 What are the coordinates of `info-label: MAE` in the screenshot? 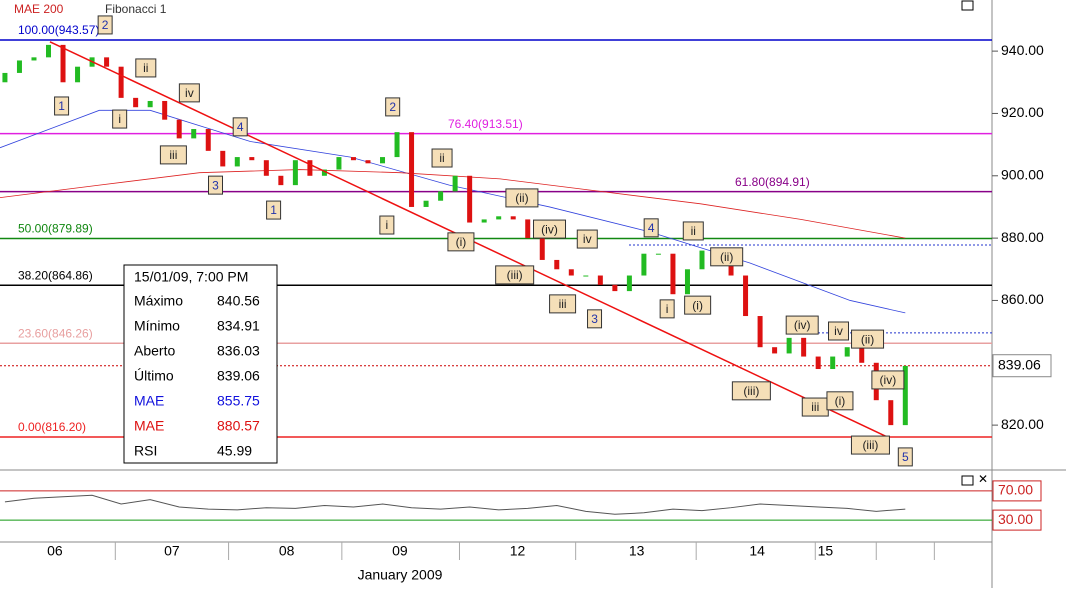 It's located at (149, 426).